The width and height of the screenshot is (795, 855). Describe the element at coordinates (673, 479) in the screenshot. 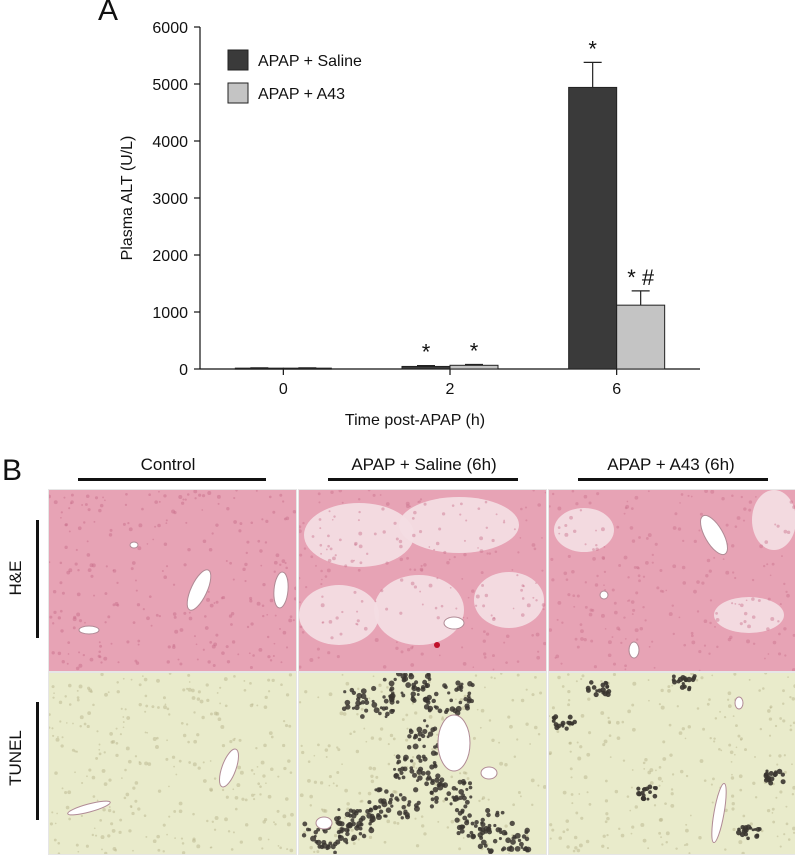

I see `column-rule-apap-a43` at that location.